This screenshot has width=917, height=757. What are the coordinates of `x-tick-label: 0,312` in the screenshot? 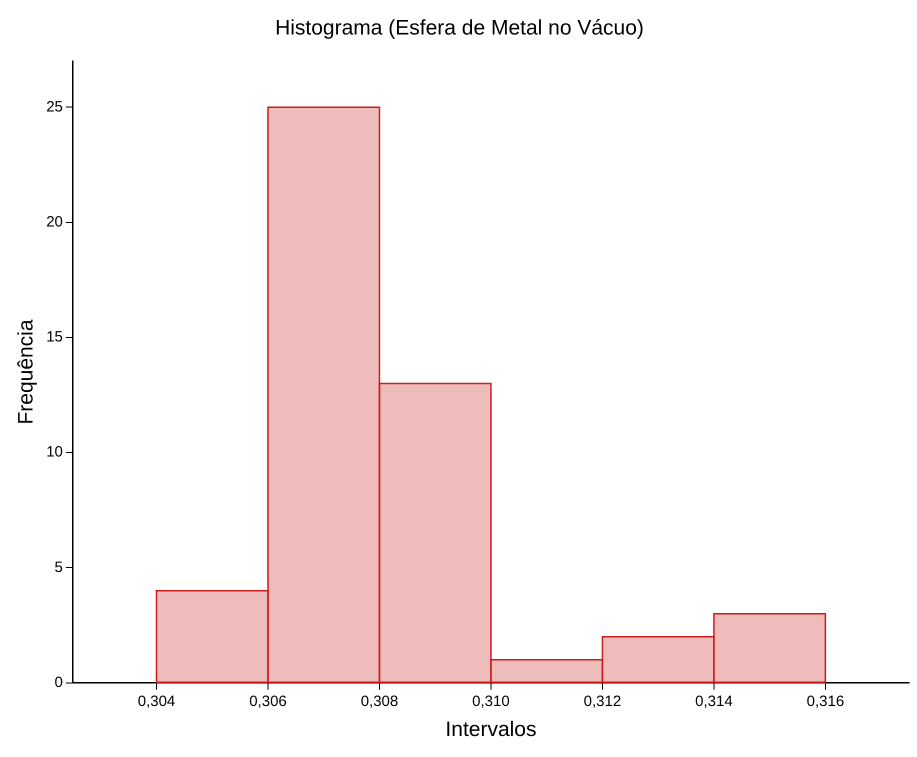 It's located at (603, 701).